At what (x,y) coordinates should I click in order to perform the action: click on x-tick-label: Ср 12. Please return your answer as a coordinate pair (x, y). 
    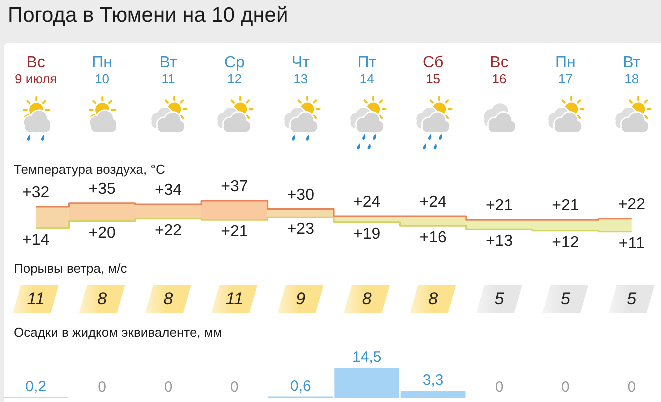
    Looking at the image, I should click on (235, 70).